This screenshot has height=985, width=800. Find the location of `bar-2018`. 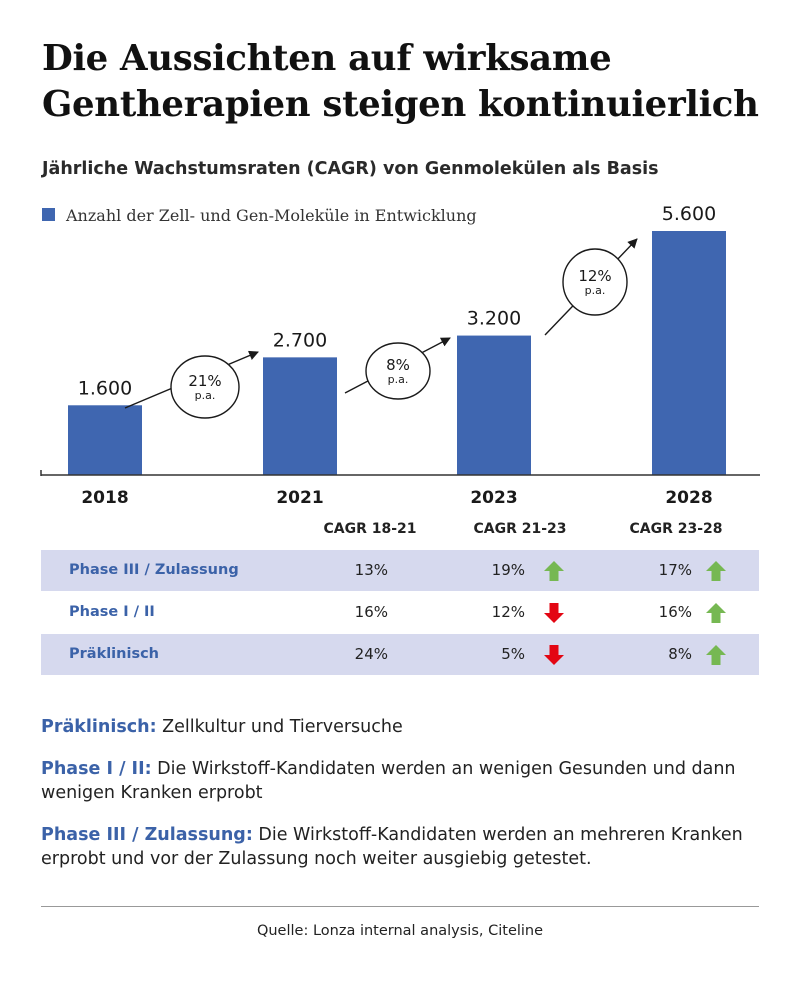

bar-2018 is located at coordinates (105, 440).